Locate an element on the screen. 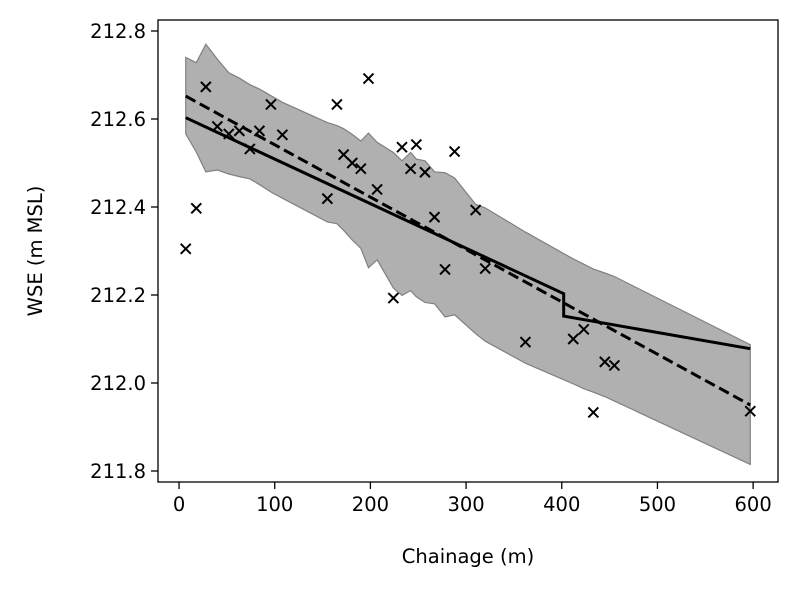 Image resolution: width=799 pixels, height=590 pixels. x-axis: 0 100 200 300 400 500 600 is located at coordinates (472, 499).